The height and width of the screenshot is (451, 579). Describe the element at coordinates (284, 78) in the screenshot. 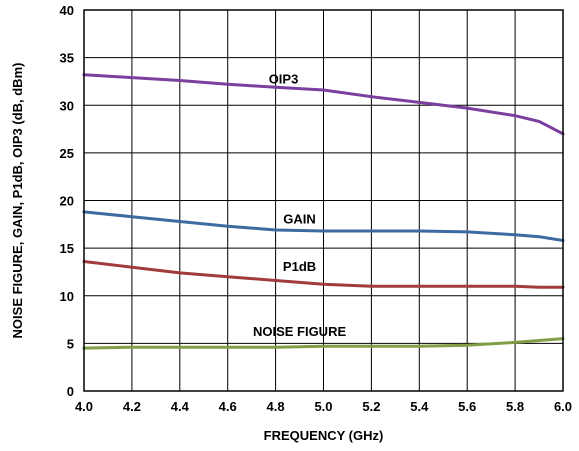

I see `oip3-label: OIP3` at that location.